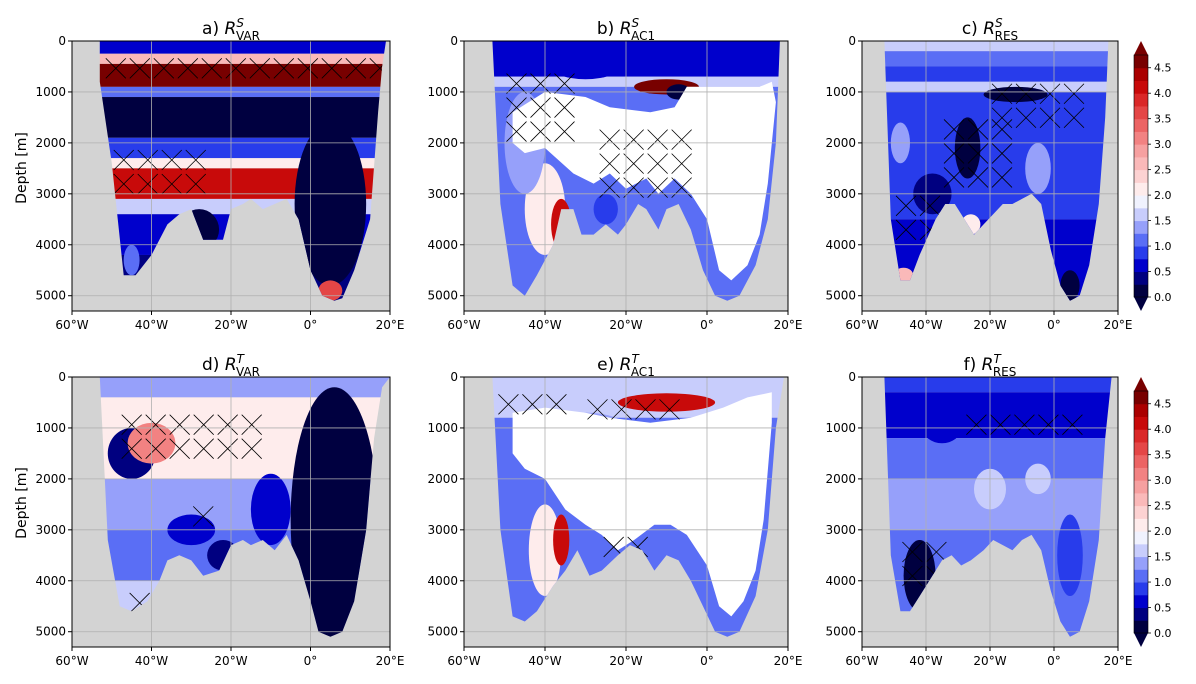  I want to click on colorbar-tick-label: 4.5, so click(1163, 404).